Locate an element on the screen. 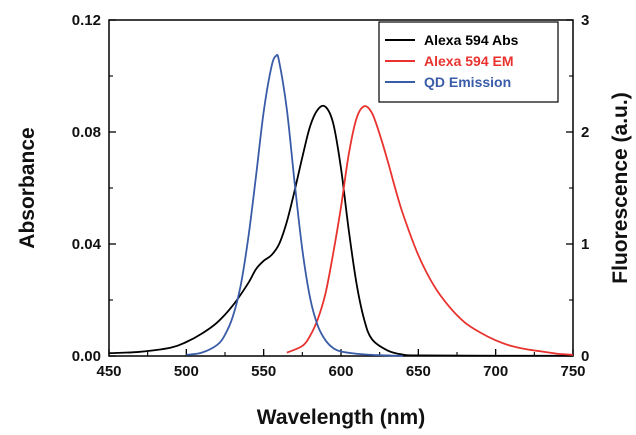 This screenshot has height=435, width=636. x-axis-ticks: 450 500 550 600 650 700 750 is located at coordinates (341, 364).